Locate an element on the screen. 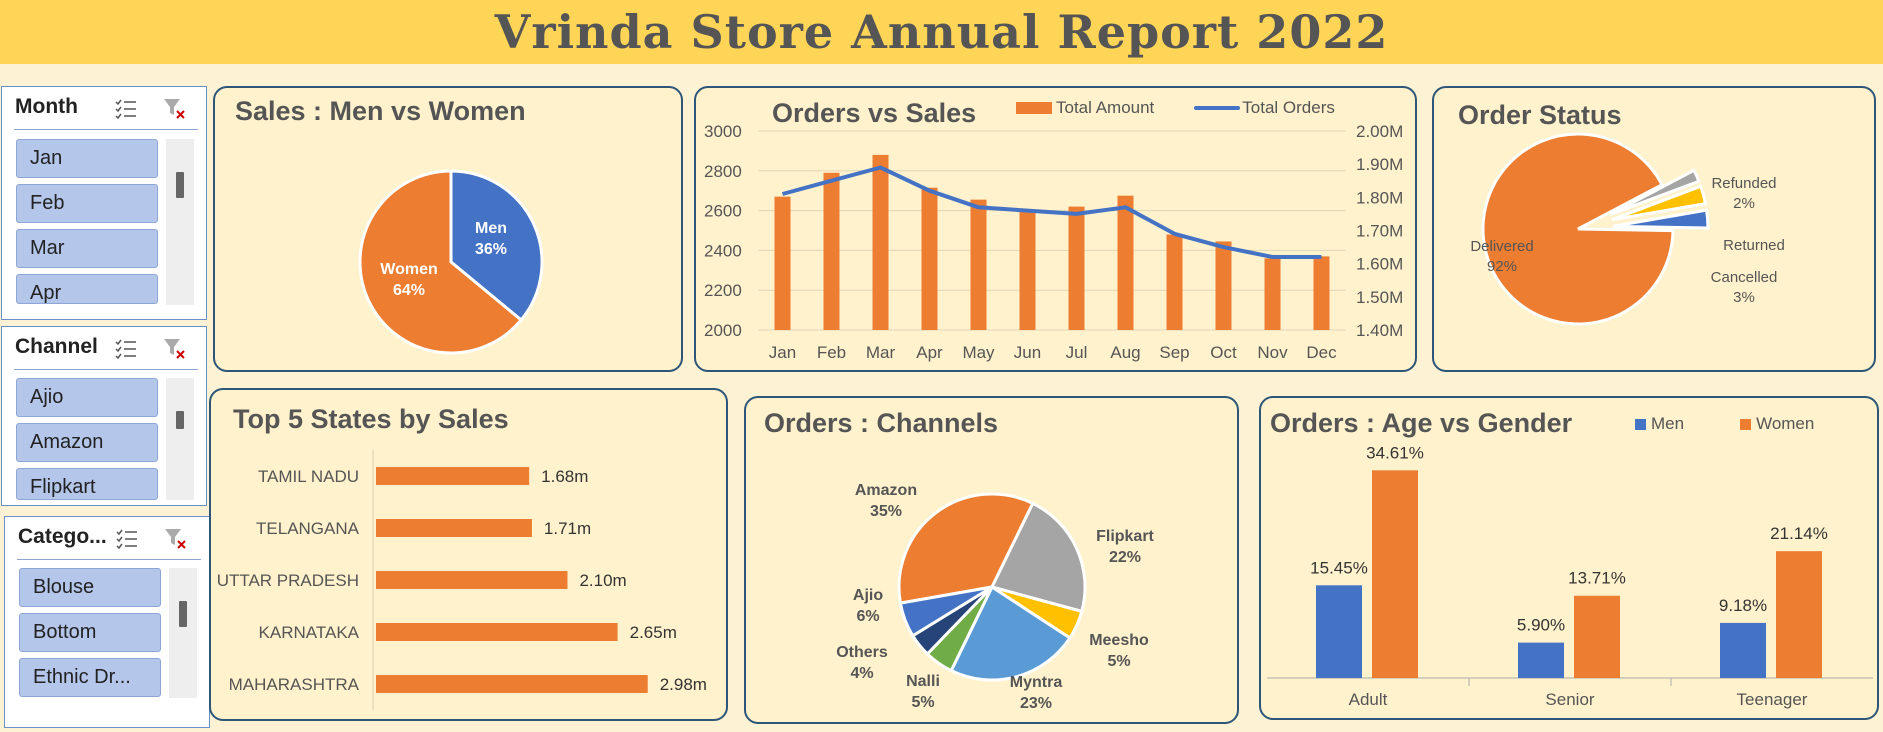 This screenshot has height=732, width=1883. data-label-men-teenager: 9.18% is located at coordinates (1743, 605).